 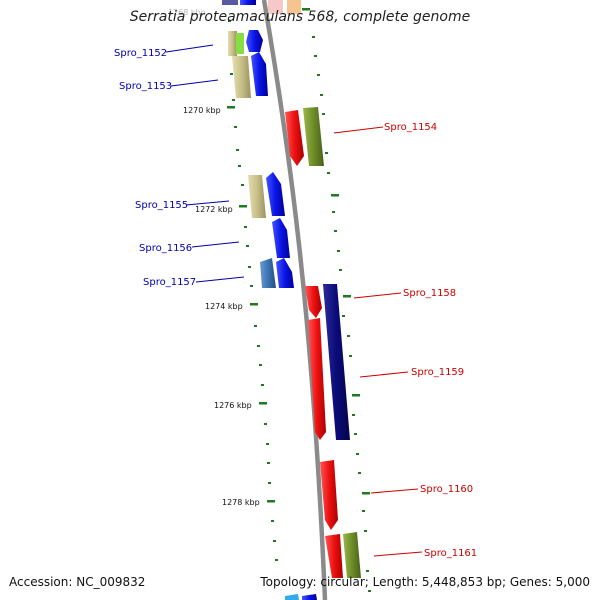 What do you see at coordinates (245, 43) in the screenshot?
I see `gene-spro-1152-block` at bounding box center [245, 43].